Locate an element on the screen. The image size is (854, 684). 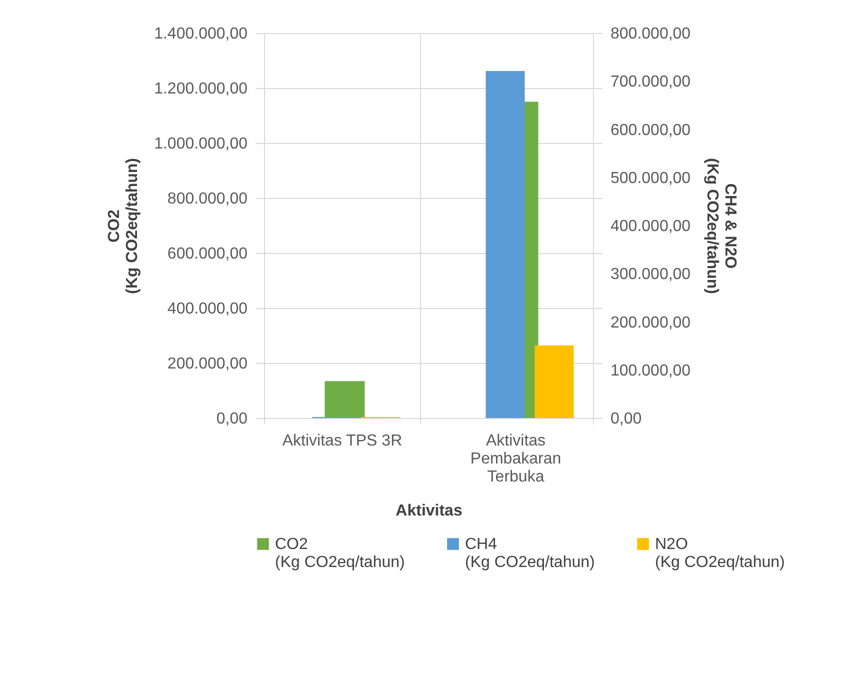
y-tick-label: 800.000,00 is located at coordinates (207, 199).